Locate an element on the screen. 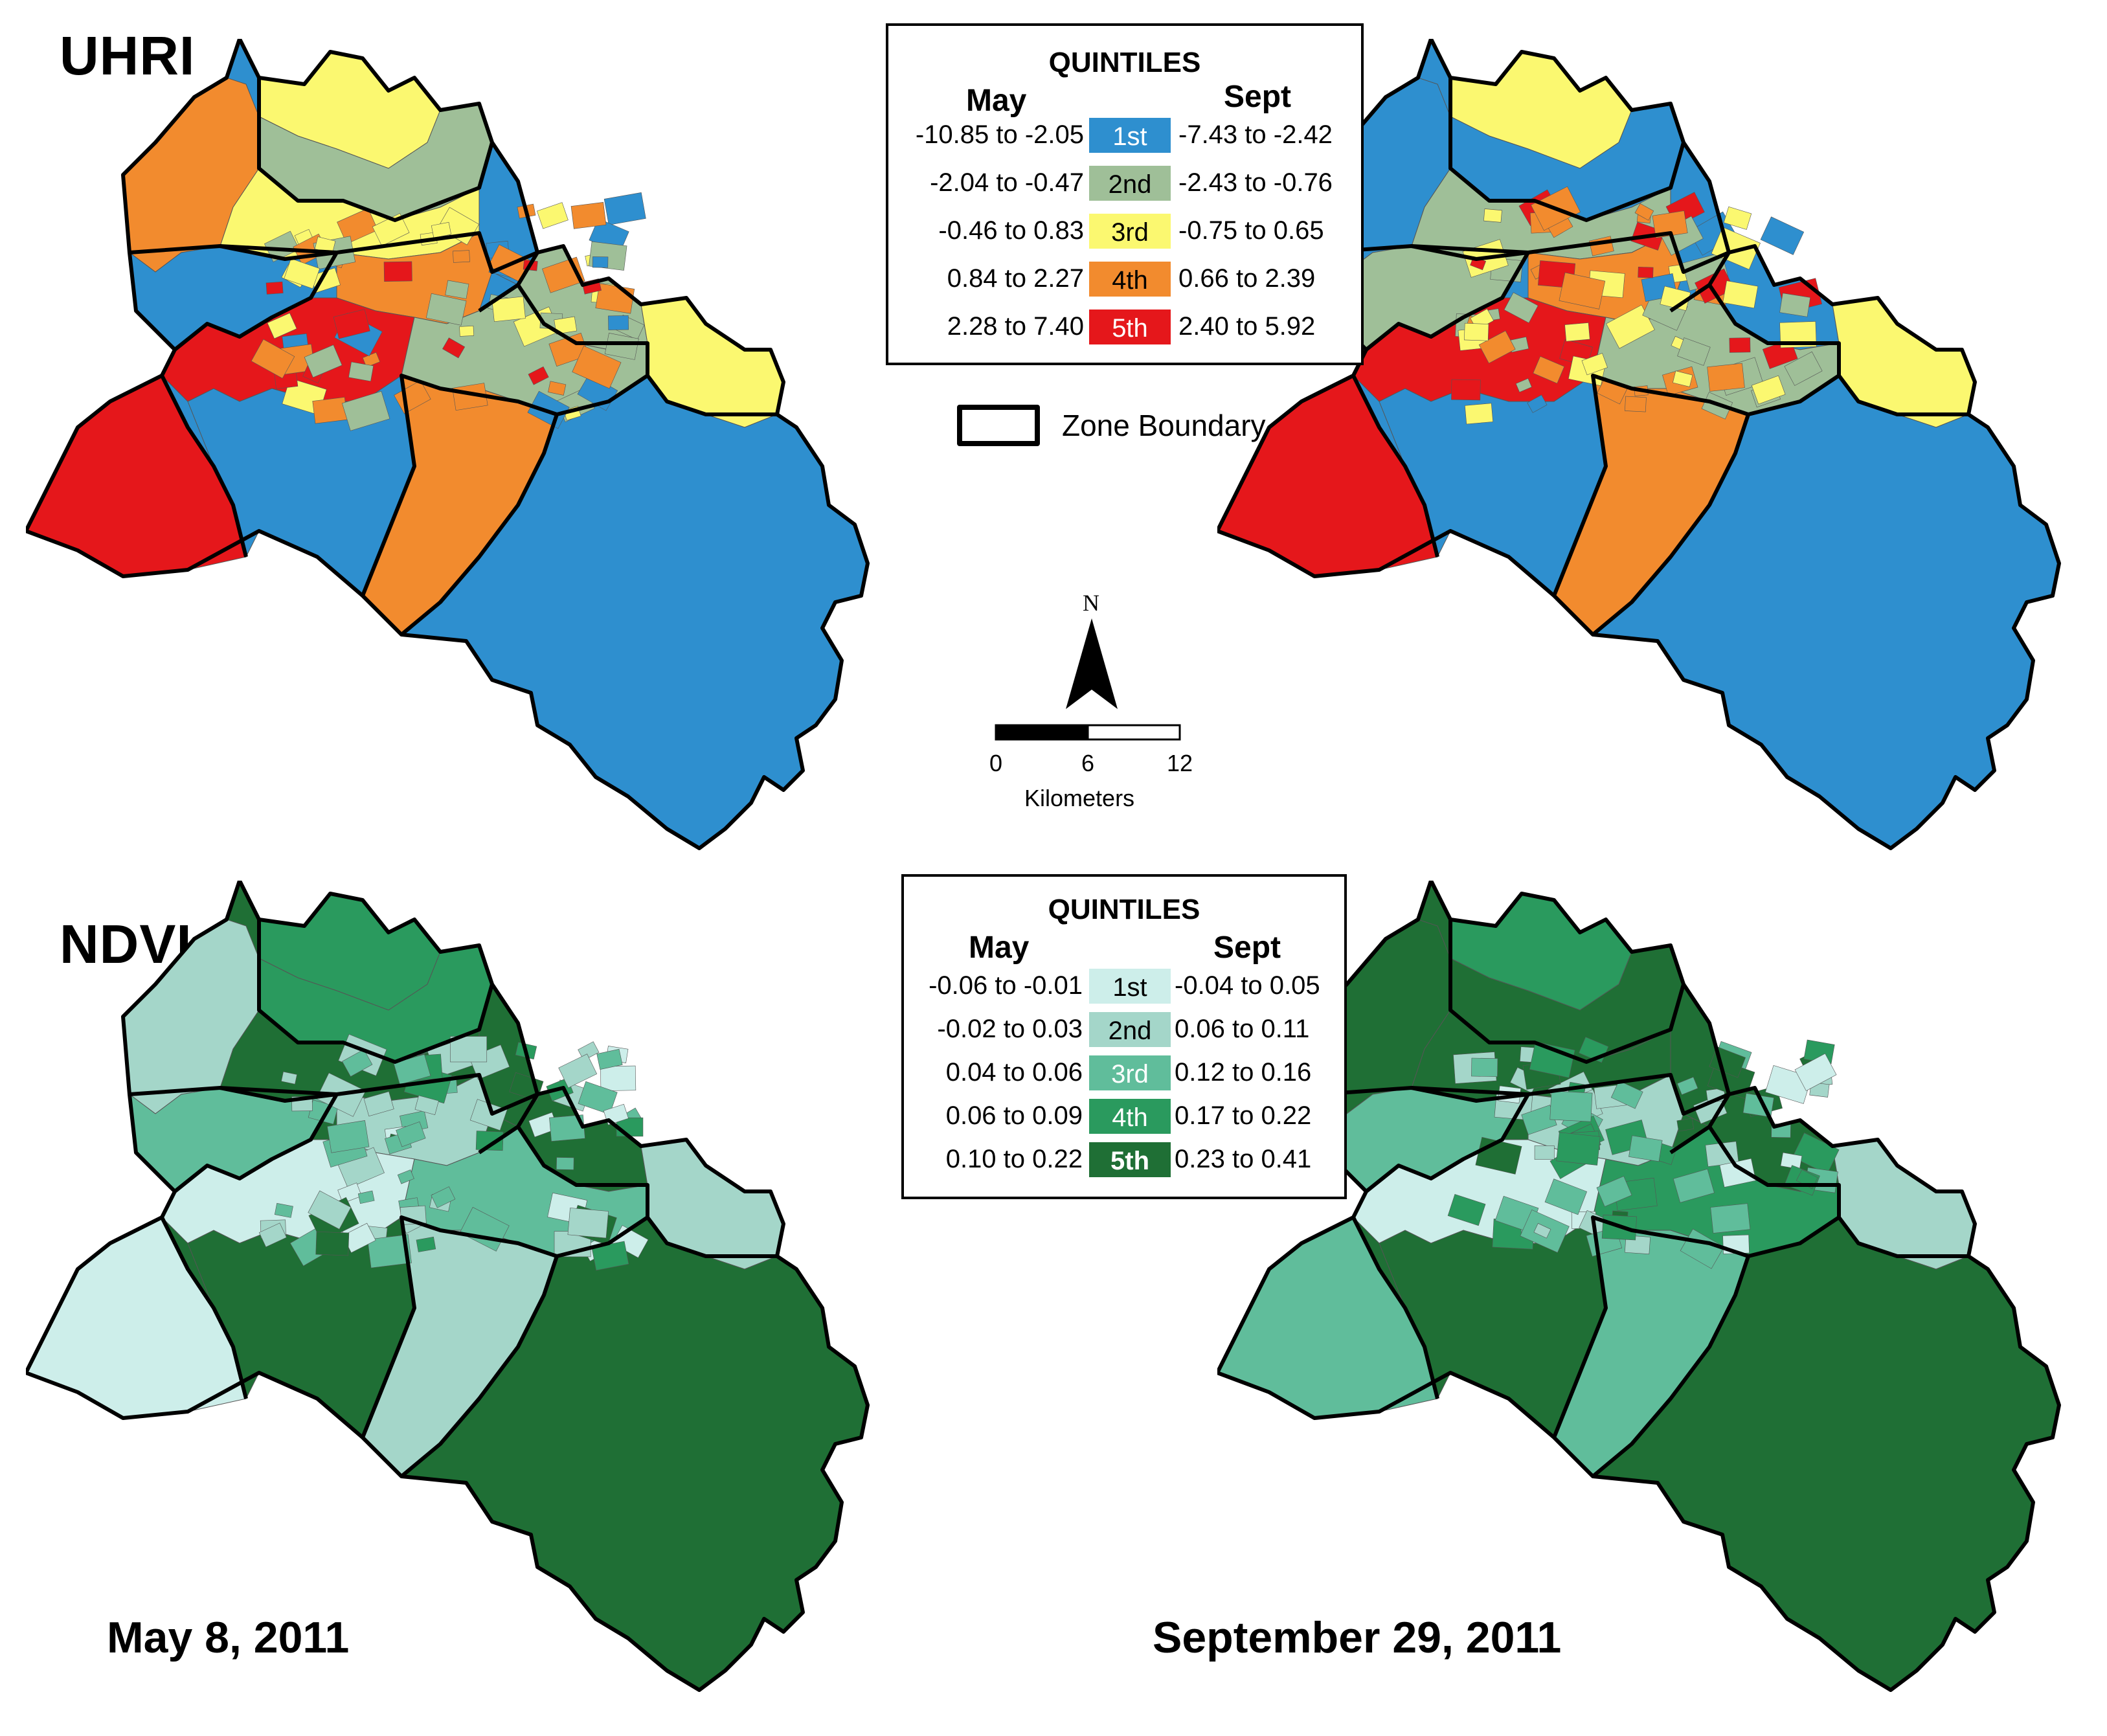  ndvi-legend-sept-range: 0.12 to 0.16 is located at coordinates (1243, 1072).